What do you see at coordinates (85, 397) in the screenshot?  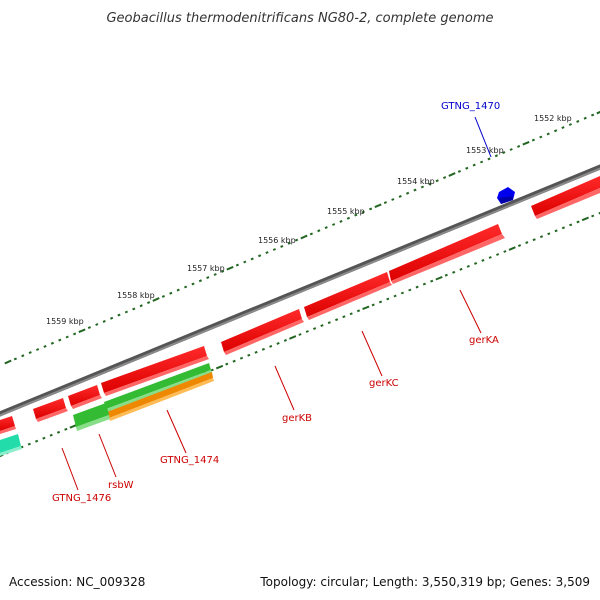 I see `feature-rsbw` at bounding box center [85, 397].